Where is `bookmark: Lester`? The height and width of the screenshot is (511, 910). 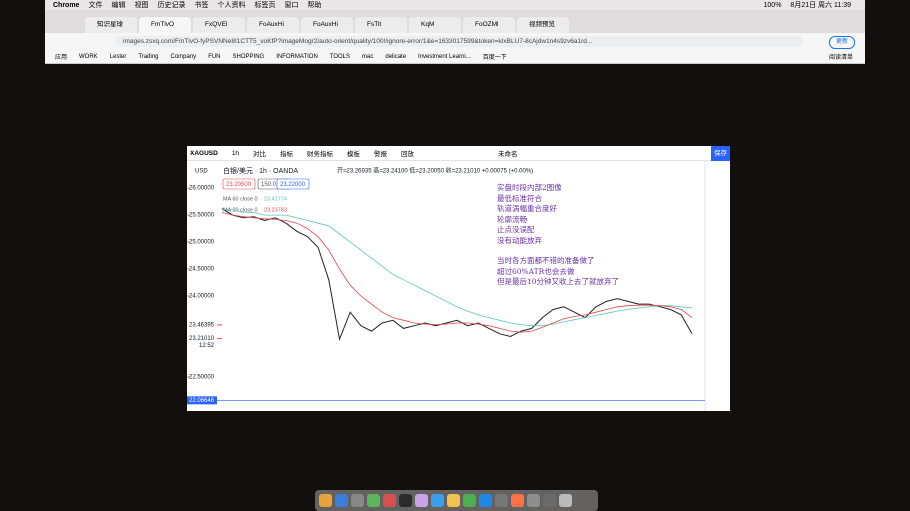 bookmark: Lester is located at coordinates (118, 56).